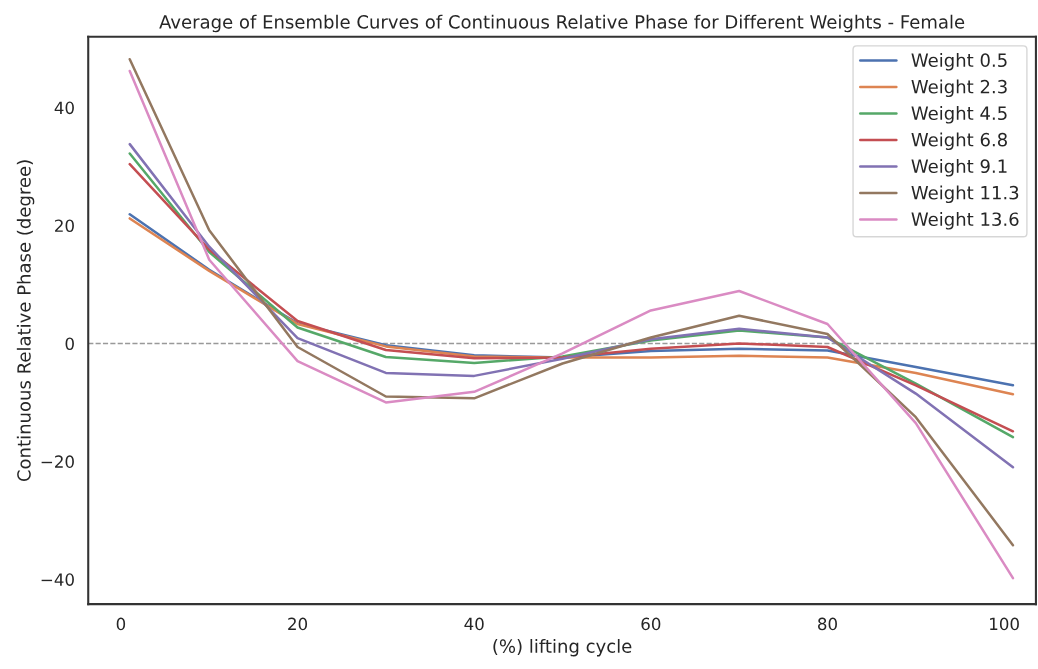  I want to click on x-tick-label: 60, so click(651, 624).